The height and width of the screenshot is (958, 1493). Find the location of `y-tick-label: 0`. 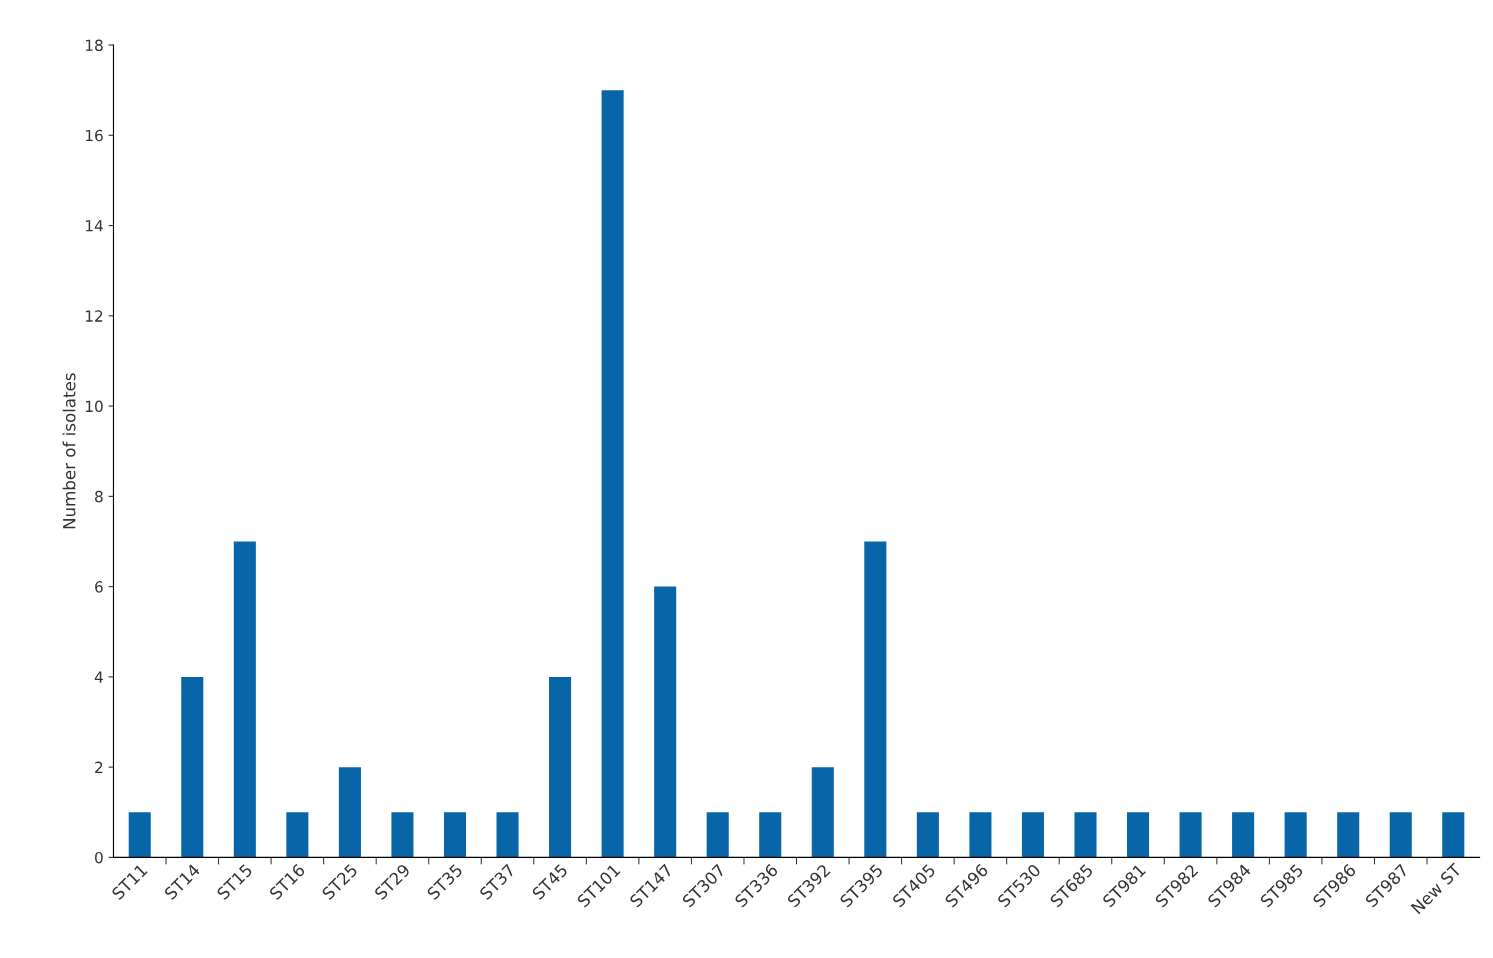

y-tick-label: 0 is located at coordinates (99, 857).